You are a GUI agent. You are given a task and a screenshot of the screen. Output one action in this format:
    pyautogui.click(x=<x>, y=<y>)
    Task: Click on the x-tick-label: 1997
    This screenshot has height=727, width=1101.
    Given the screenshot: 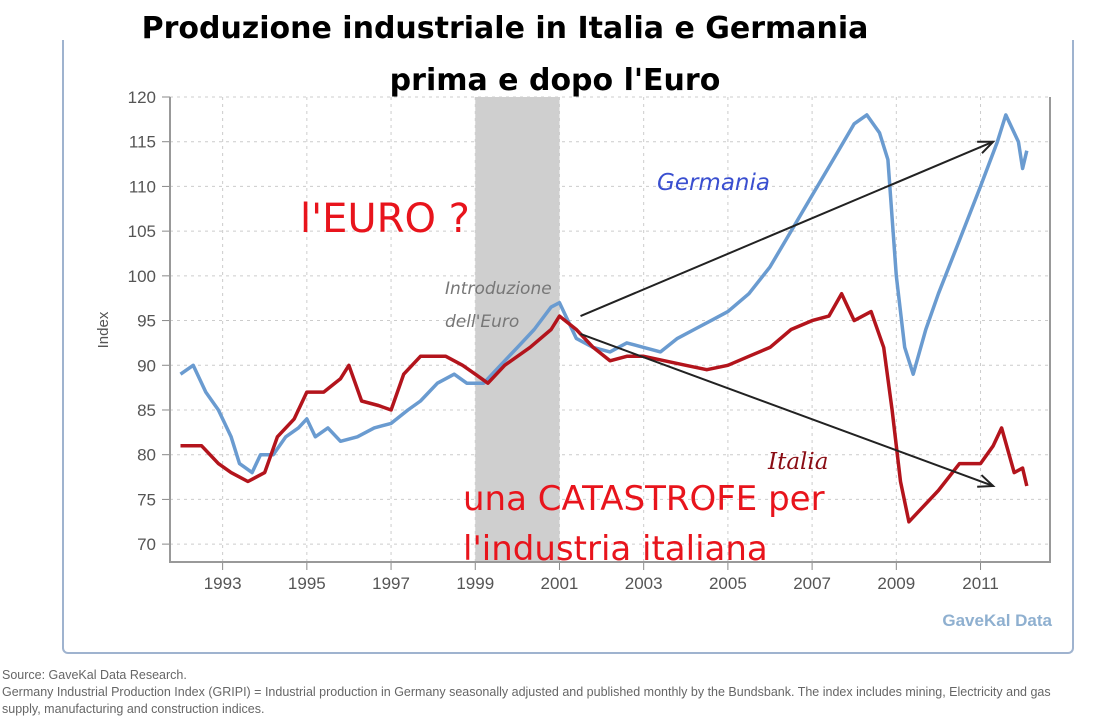 What is the action you would take?
    pyautogui.click(x=391, y=583)
    